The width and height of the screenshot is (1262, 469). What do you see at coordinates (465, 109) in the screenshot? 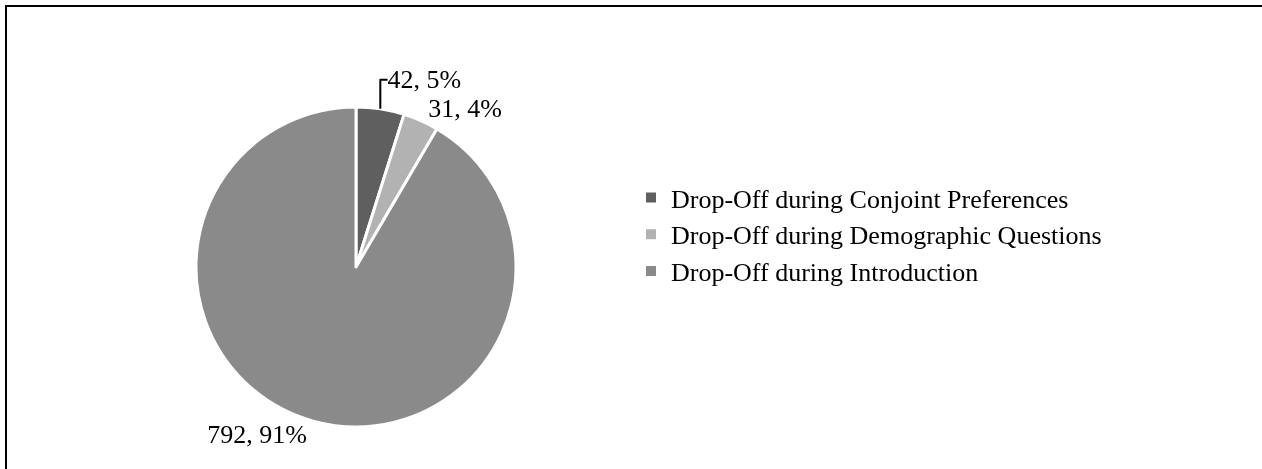
I see `data-label: 31, 4%` at bounding box center [465, 109].